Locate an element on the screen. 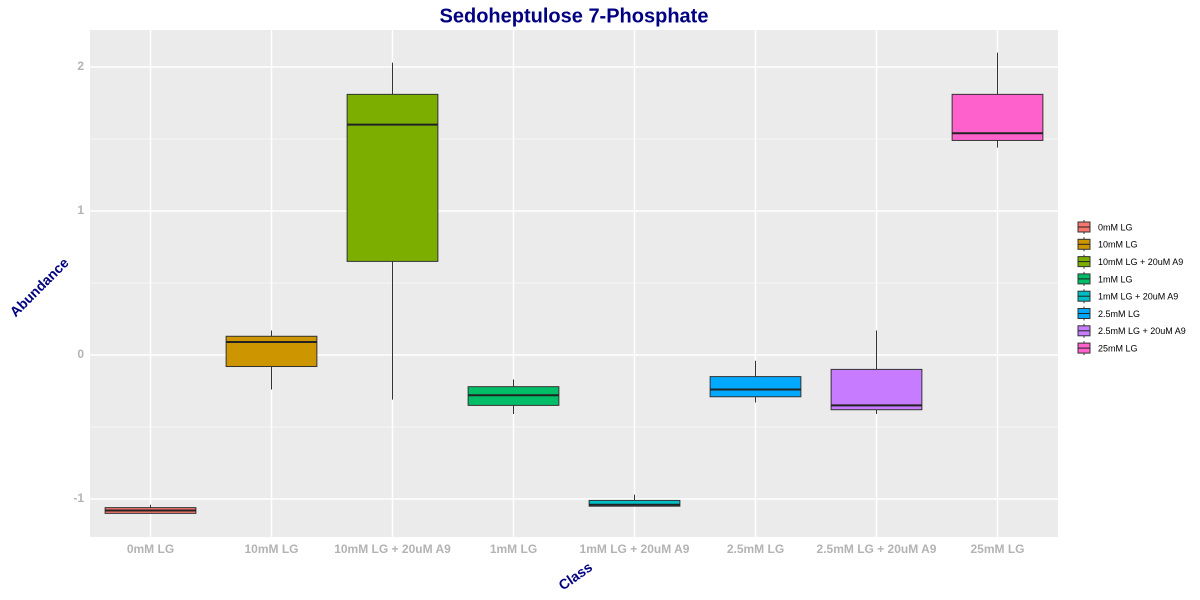 The width and height of the screenshot is (1200, 600). y-axis-title: Abundance is located at coordinates (38, 286).